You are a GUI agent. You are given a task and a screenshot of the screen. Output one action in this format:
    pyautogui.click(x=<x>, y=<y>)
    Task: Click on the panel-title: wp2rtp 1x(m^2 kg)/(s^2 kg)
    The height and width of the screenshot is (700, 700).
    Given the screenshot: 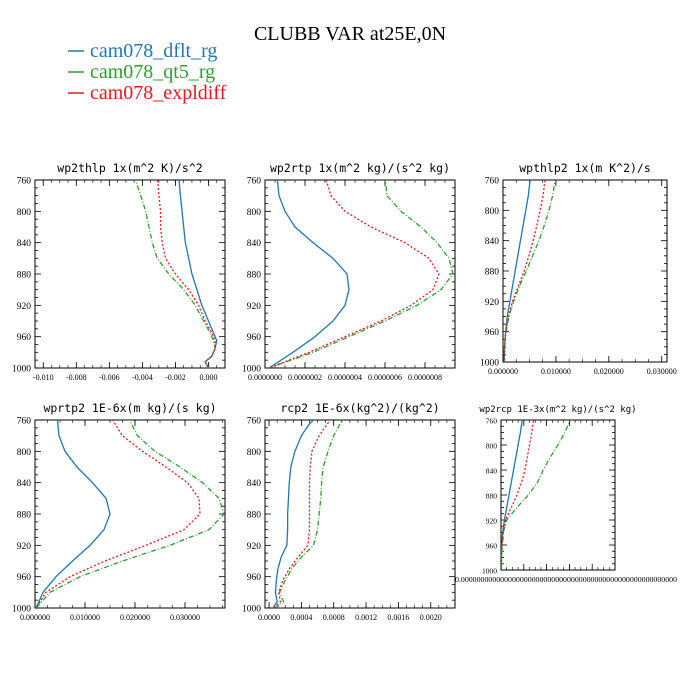 What is the action you would take?
    pyautogui.click(x=360, y=168)
    